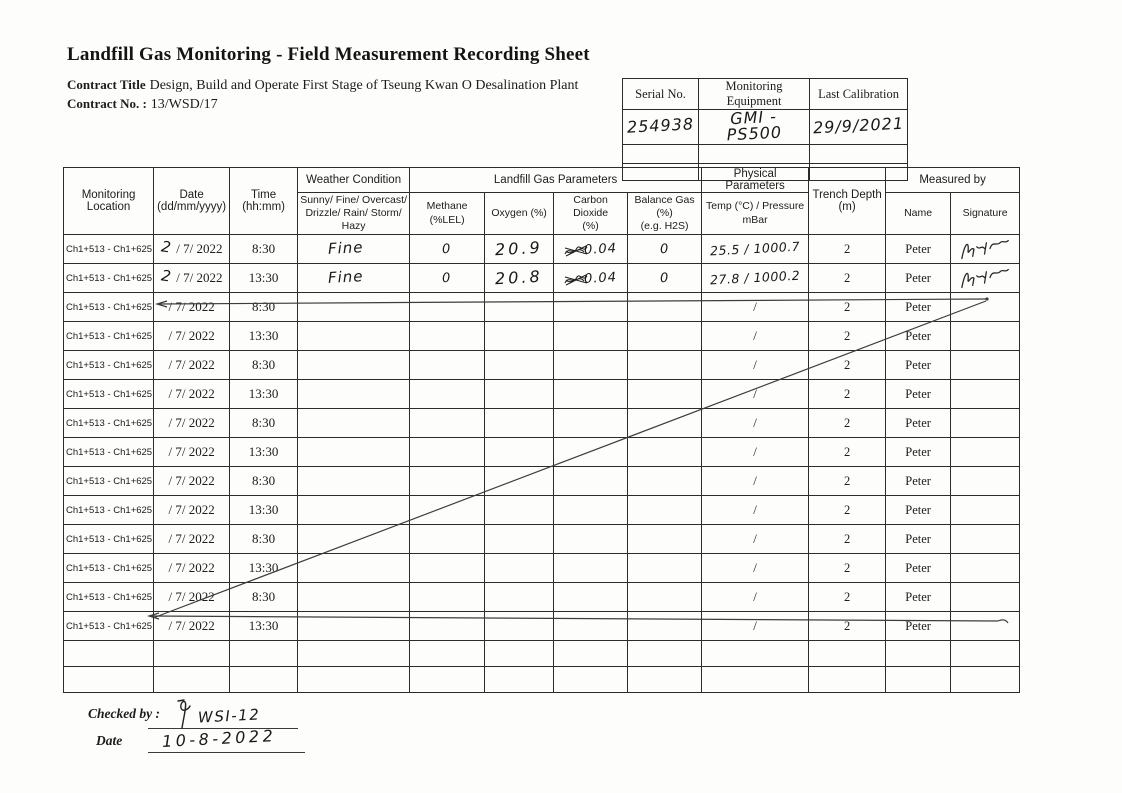 This screenshot has height=793, width=1122. I want to click on cell-balance-gas: 0, so click(665, 249).